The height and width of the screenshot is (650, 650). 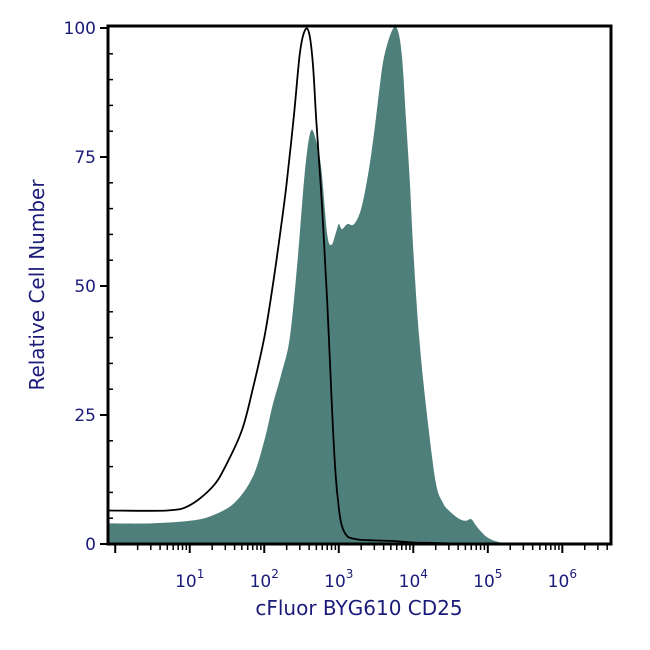 I want to click on x-tick-label: 10⁶, so click(x=562, y=579).